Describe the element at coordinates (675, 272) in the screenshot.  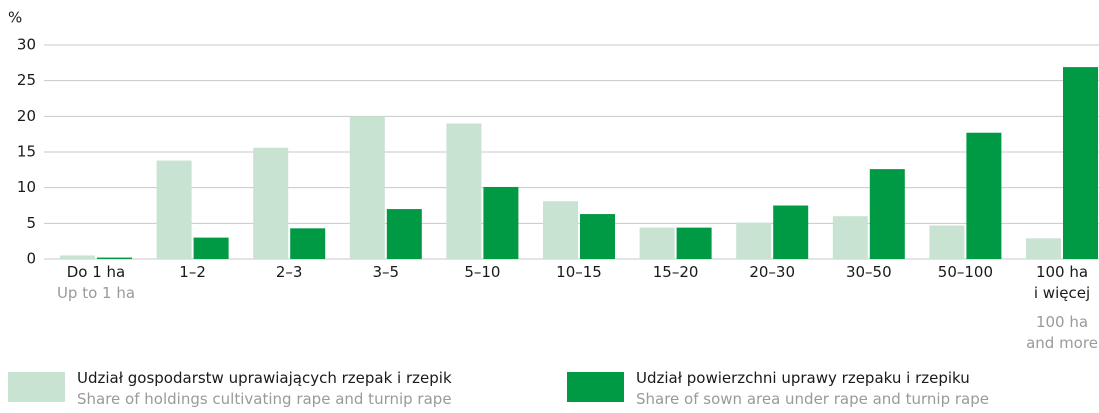
I see `x-tick-label: 15–20` at that location.